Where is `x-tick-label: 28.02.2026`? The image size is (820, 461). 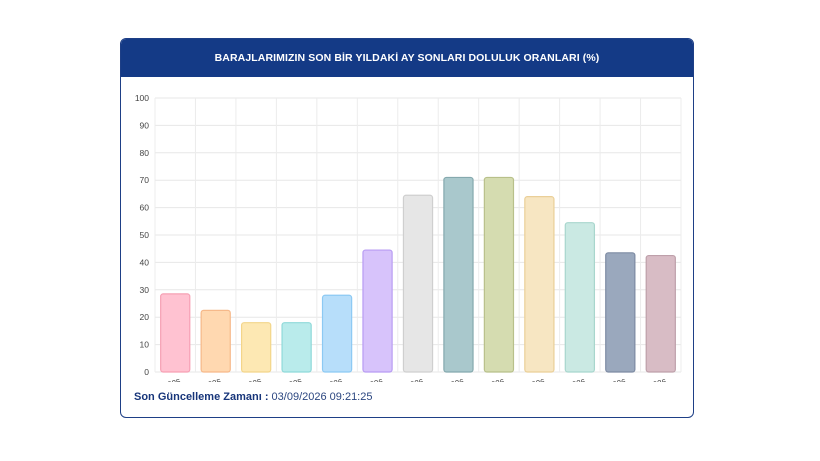 x-tick-label: 28.02.2026 is located at coordinates (364, 379).